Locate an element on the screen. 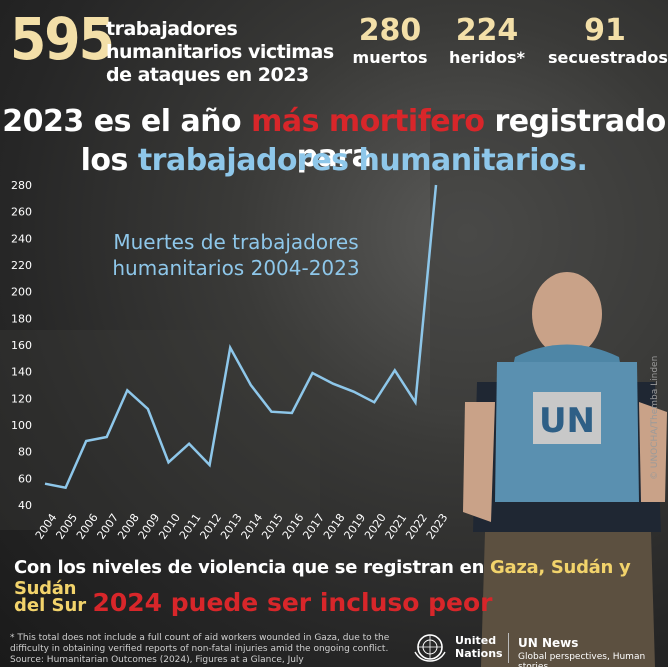  trousers-shape is located at coordinates (568, 599).